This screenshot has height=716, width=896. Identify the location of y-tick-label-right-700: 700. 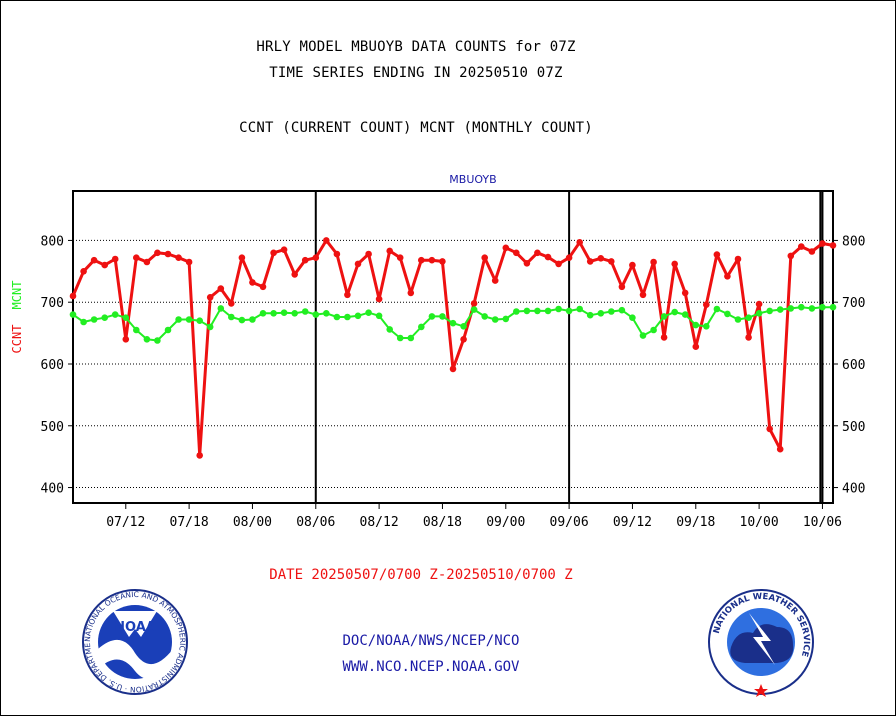
(853, 303).